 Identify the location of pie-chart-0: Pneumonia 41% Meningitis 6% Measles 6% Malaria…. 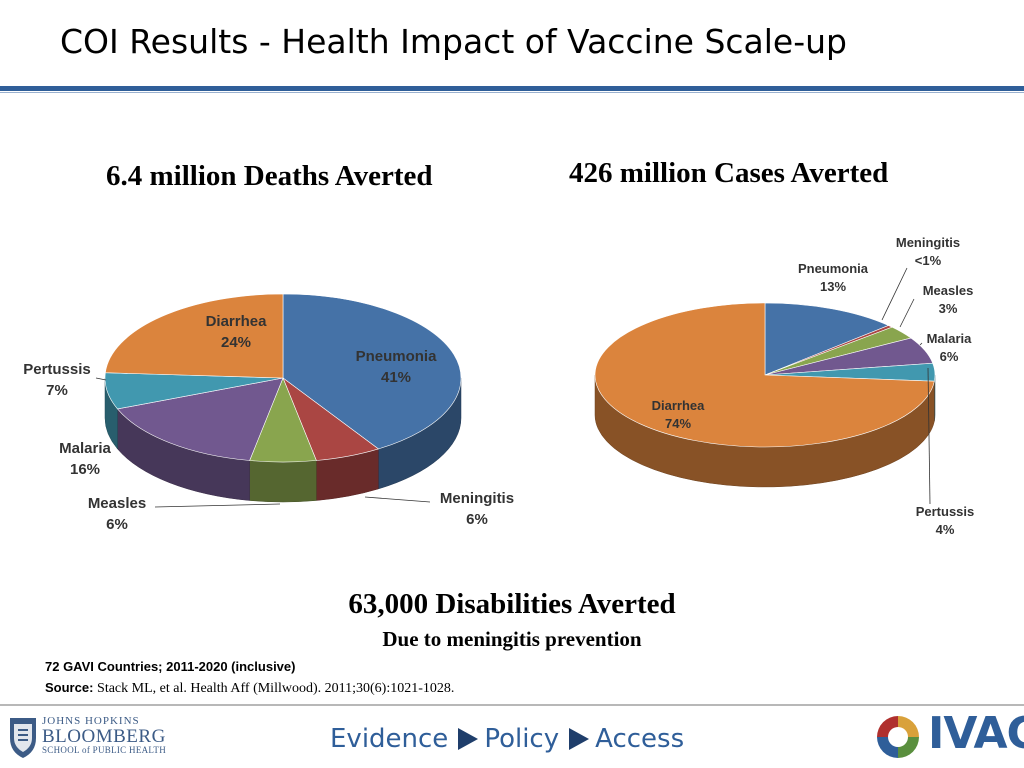
(268, 413).